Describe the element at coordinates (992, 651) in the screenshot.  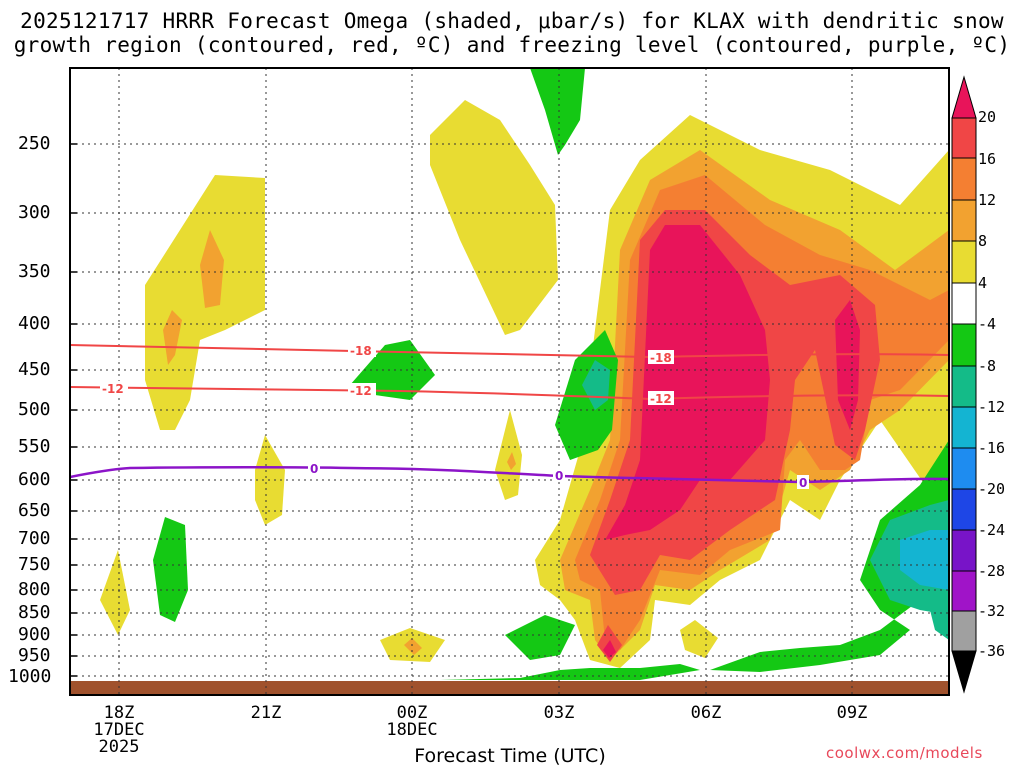
I see `colorbar-label: -36` at that location.